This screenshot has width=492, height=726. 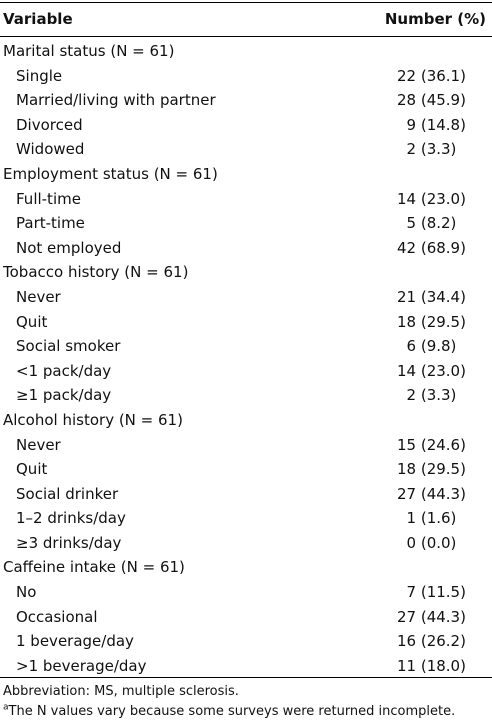 I want to click on row-label: Part-time, so click(x=50, y=223).